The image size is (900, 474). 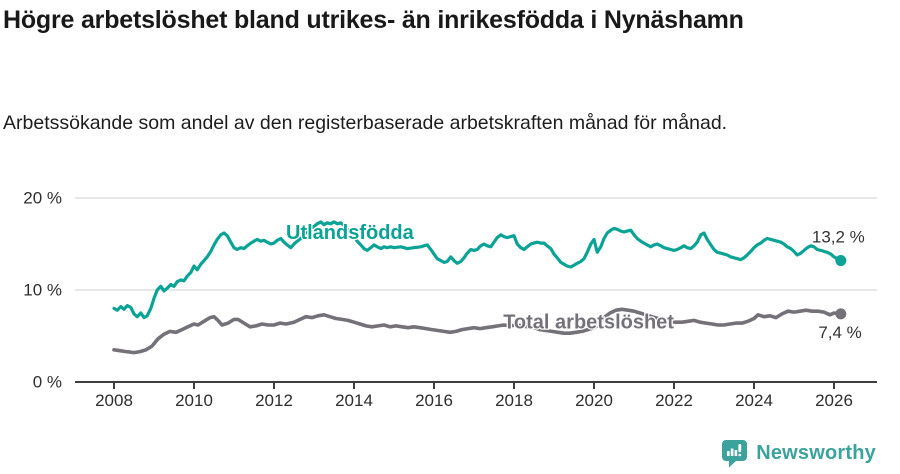 What do you see at coordinates (734, 450) in the screenshot?
I see `logo-barchart-exclamation-glyph` at bounding box center [734, 450].